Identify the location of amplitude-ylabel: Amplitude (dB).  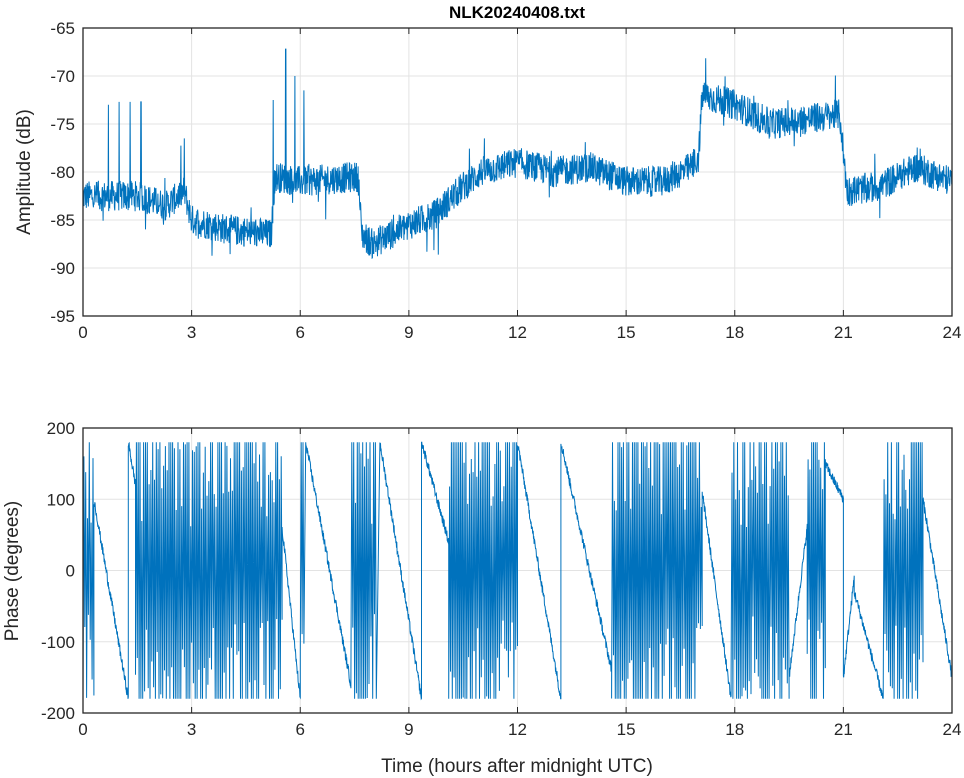
(24, 172).